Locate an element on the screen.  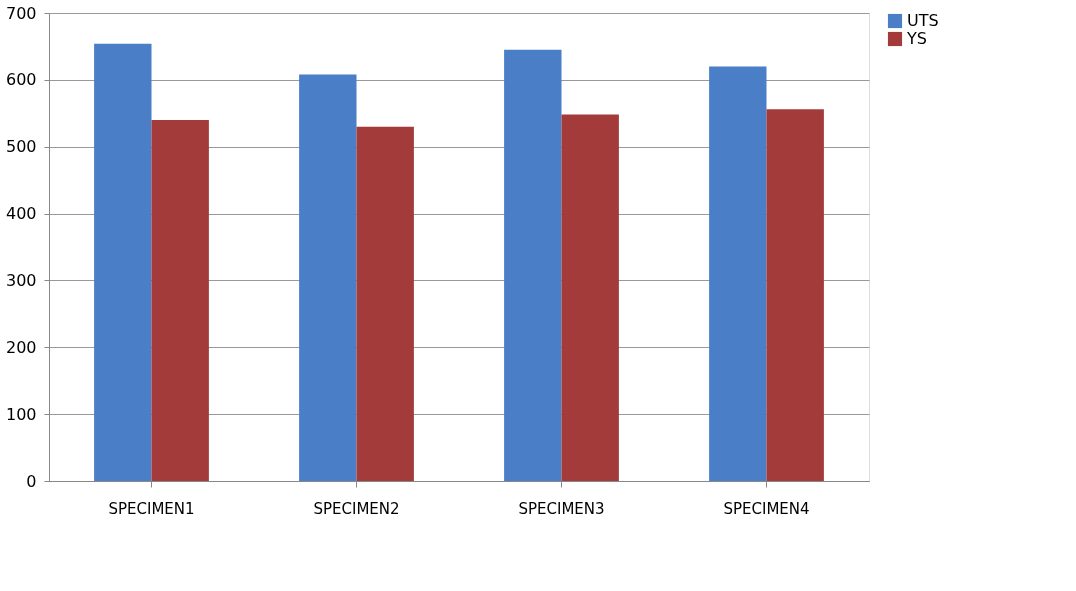
x-tick-label: SPECIMEN2 is located at coordinates (356, 508).